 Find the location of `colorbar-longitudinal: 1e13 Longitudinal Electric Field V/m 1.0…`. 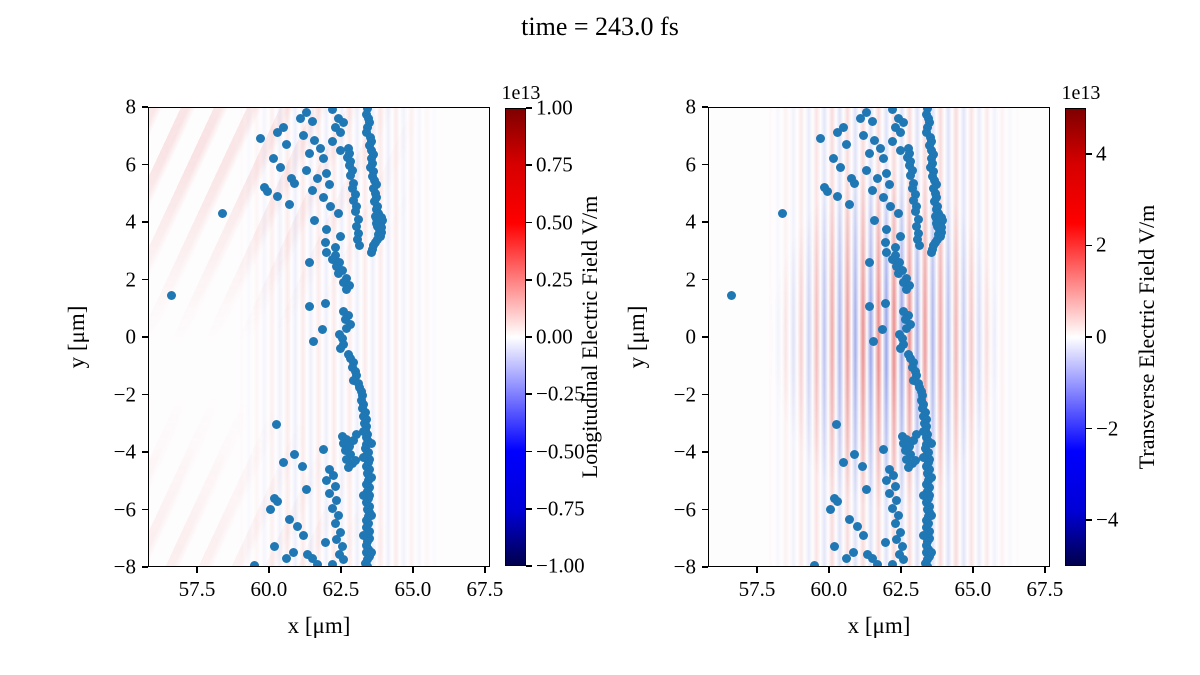

colorbar-longitudinal: 1e13 Longitudinal Electric Field V/m 1.0… is located at coordinates (552, 329).